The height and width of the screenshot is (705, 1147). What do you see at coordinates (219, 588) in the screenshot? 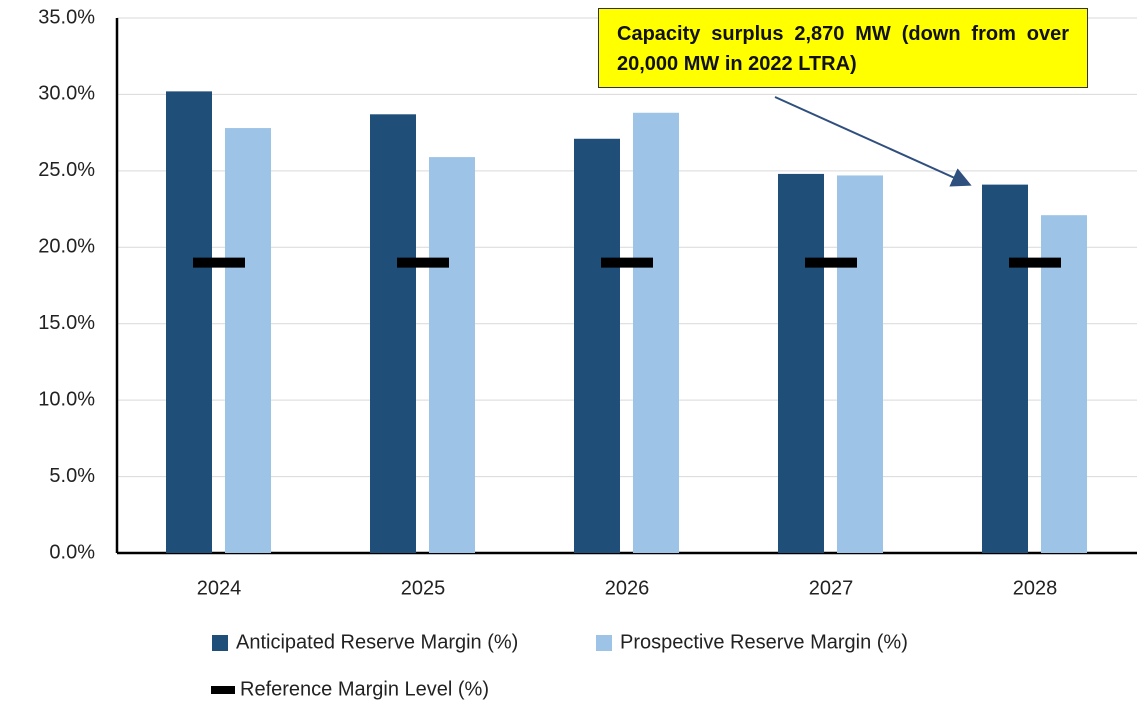
I see `x-tick-label: 2024` at bounding box center [219, 588].